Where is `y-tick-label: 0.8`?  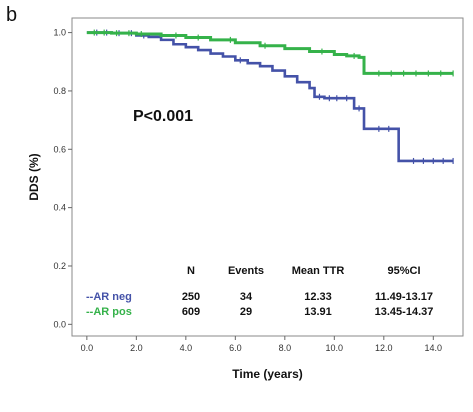
y-tick-label: 0.8 is located at coordinates (59, 91).